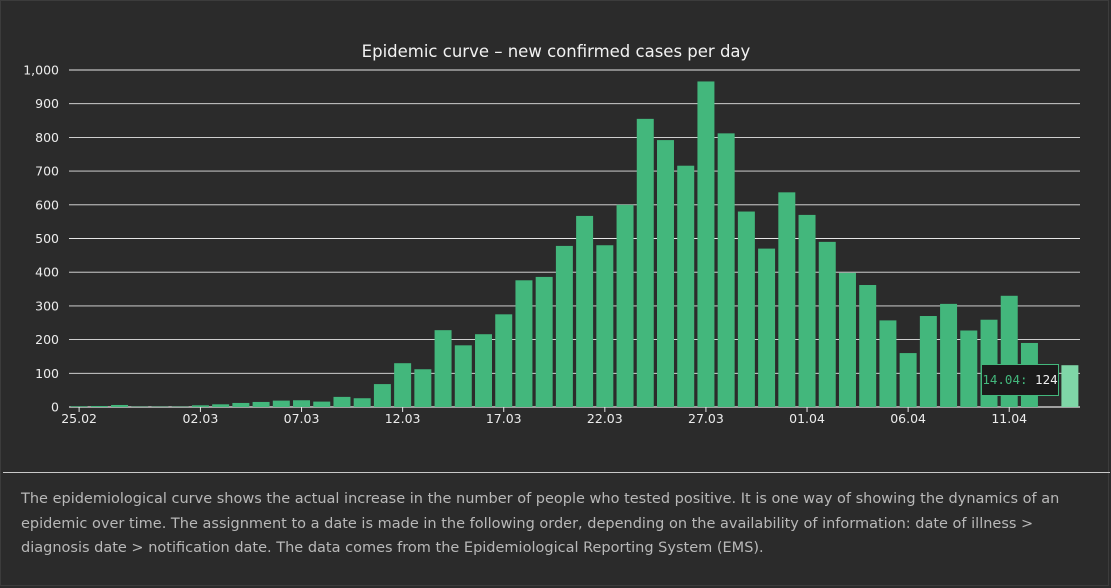 This screenshot has height=588, width=1111. I want to click on y-tick-label: 1,000, so click(41, 70).